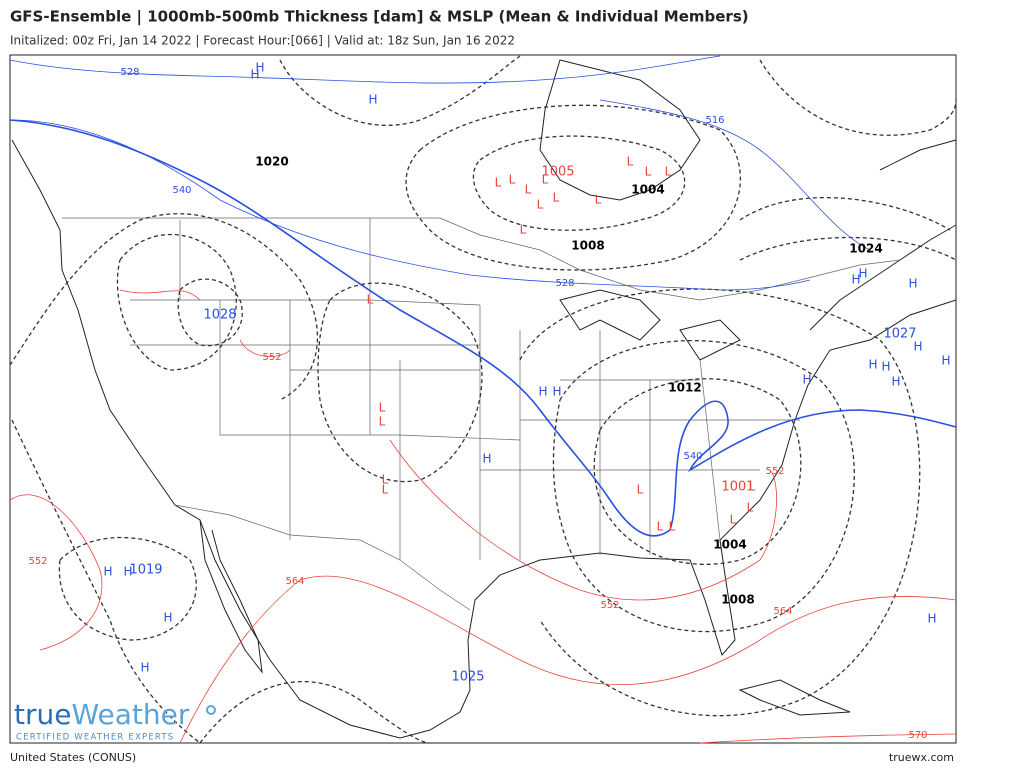  Describe the element at coordinates (714, 120) in the screenshot. I see `thickness-label: 516` at that location.